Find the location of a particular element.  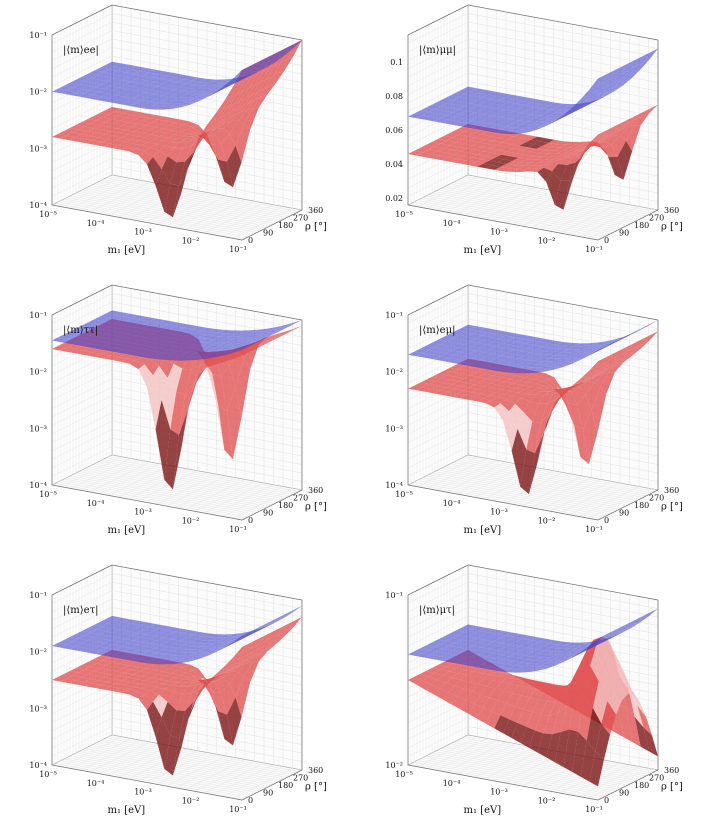

x-tick-label: 10⁻¹ is located at coordinates (238, 529).